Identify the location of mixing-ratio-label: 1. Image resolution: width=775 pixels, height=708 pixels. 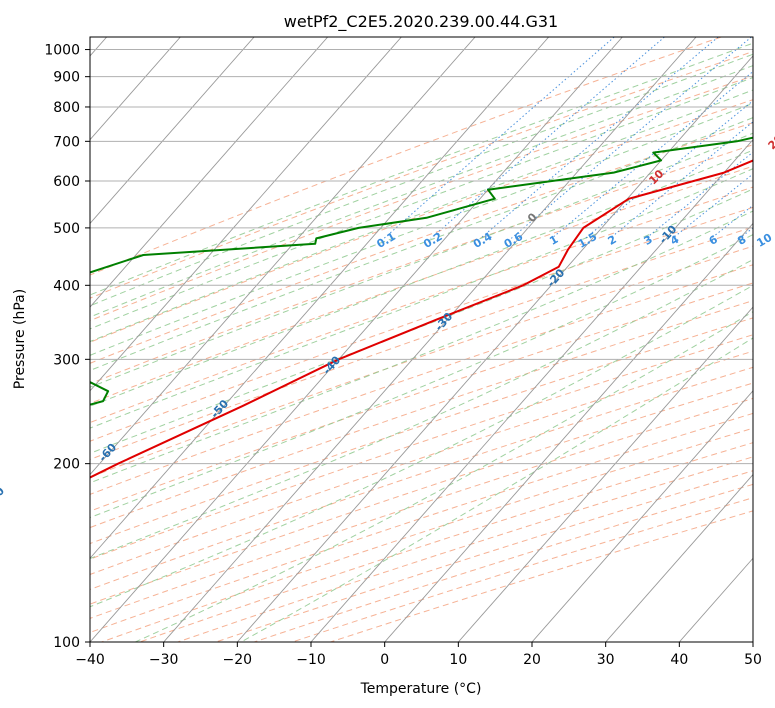
(553, 240).